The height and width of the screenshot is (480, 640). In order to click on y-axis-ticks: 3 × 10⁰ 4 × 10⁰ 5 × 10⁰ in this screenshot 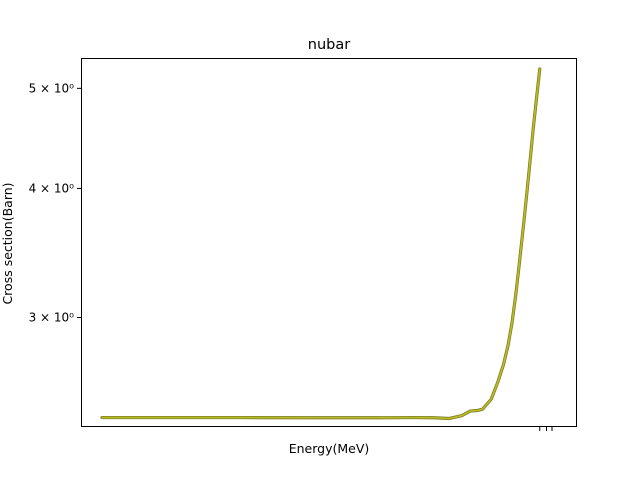, I will do `click(55, 202)`.